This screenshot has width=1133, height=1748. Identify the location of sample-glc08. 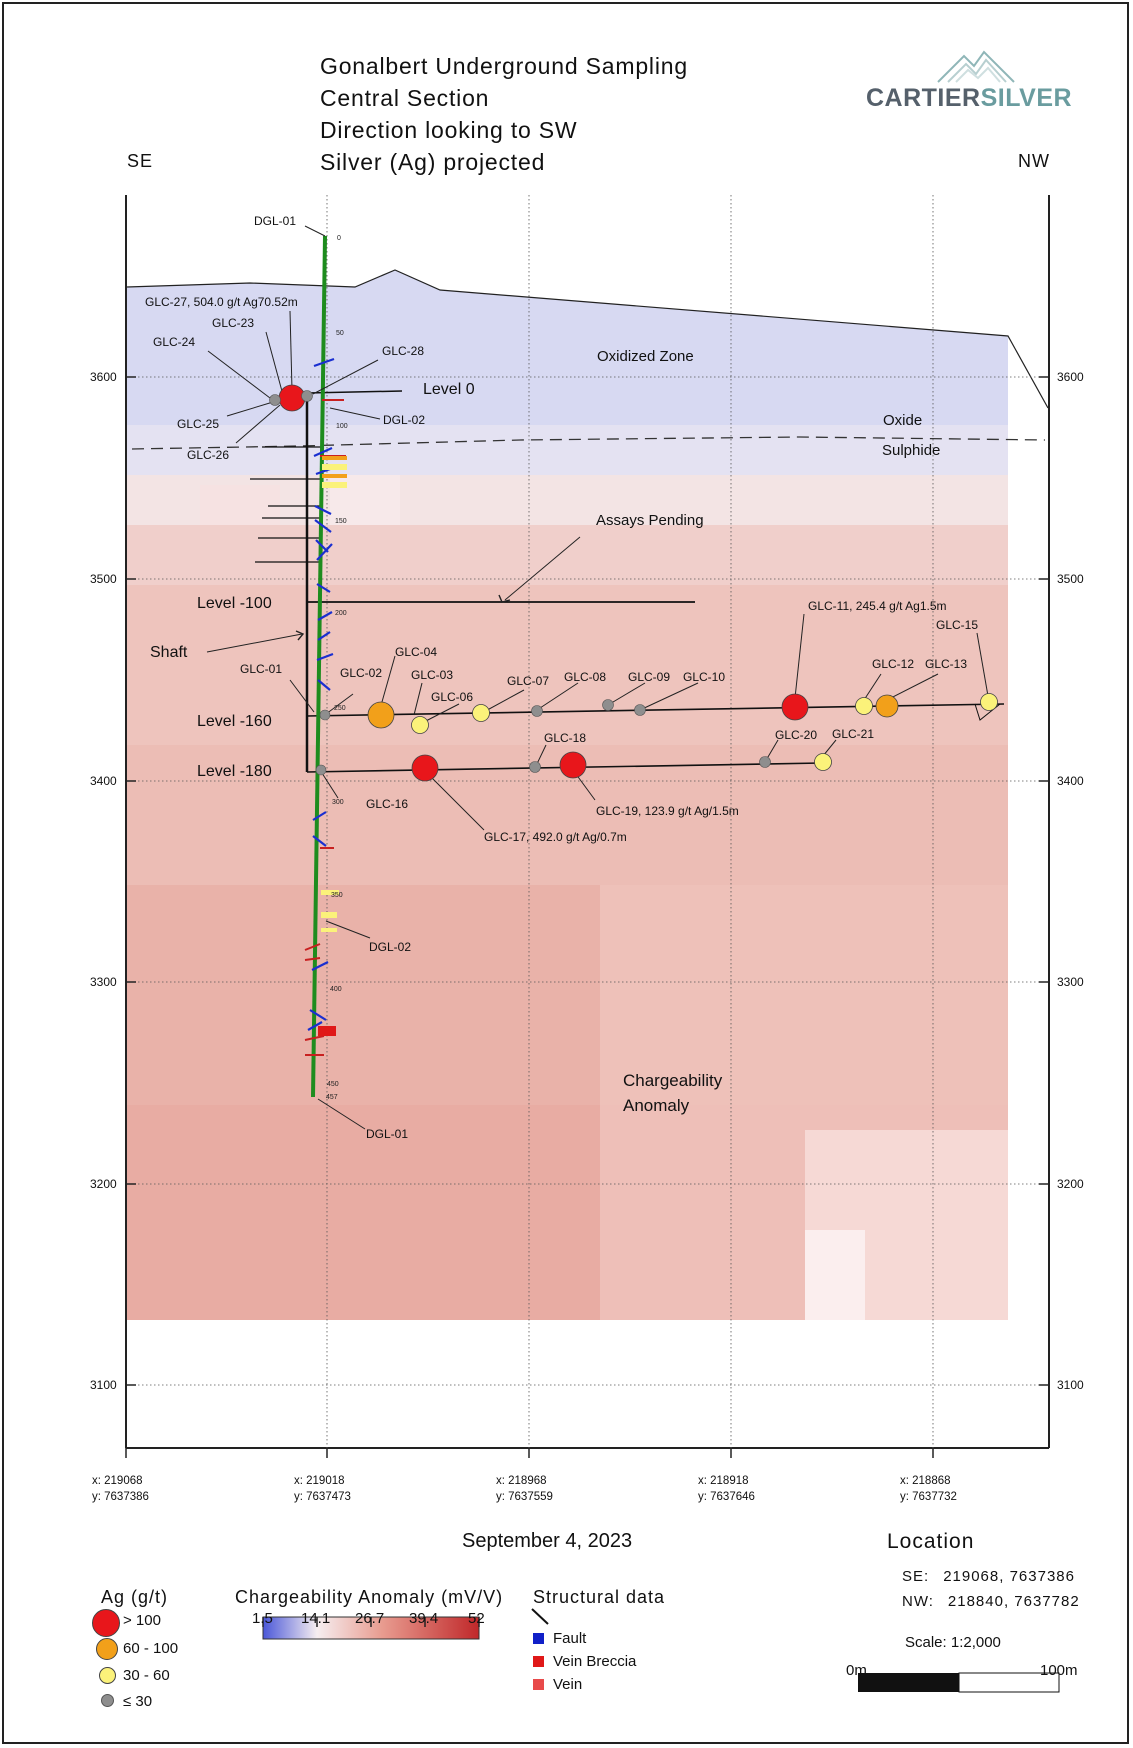
(608, 705).